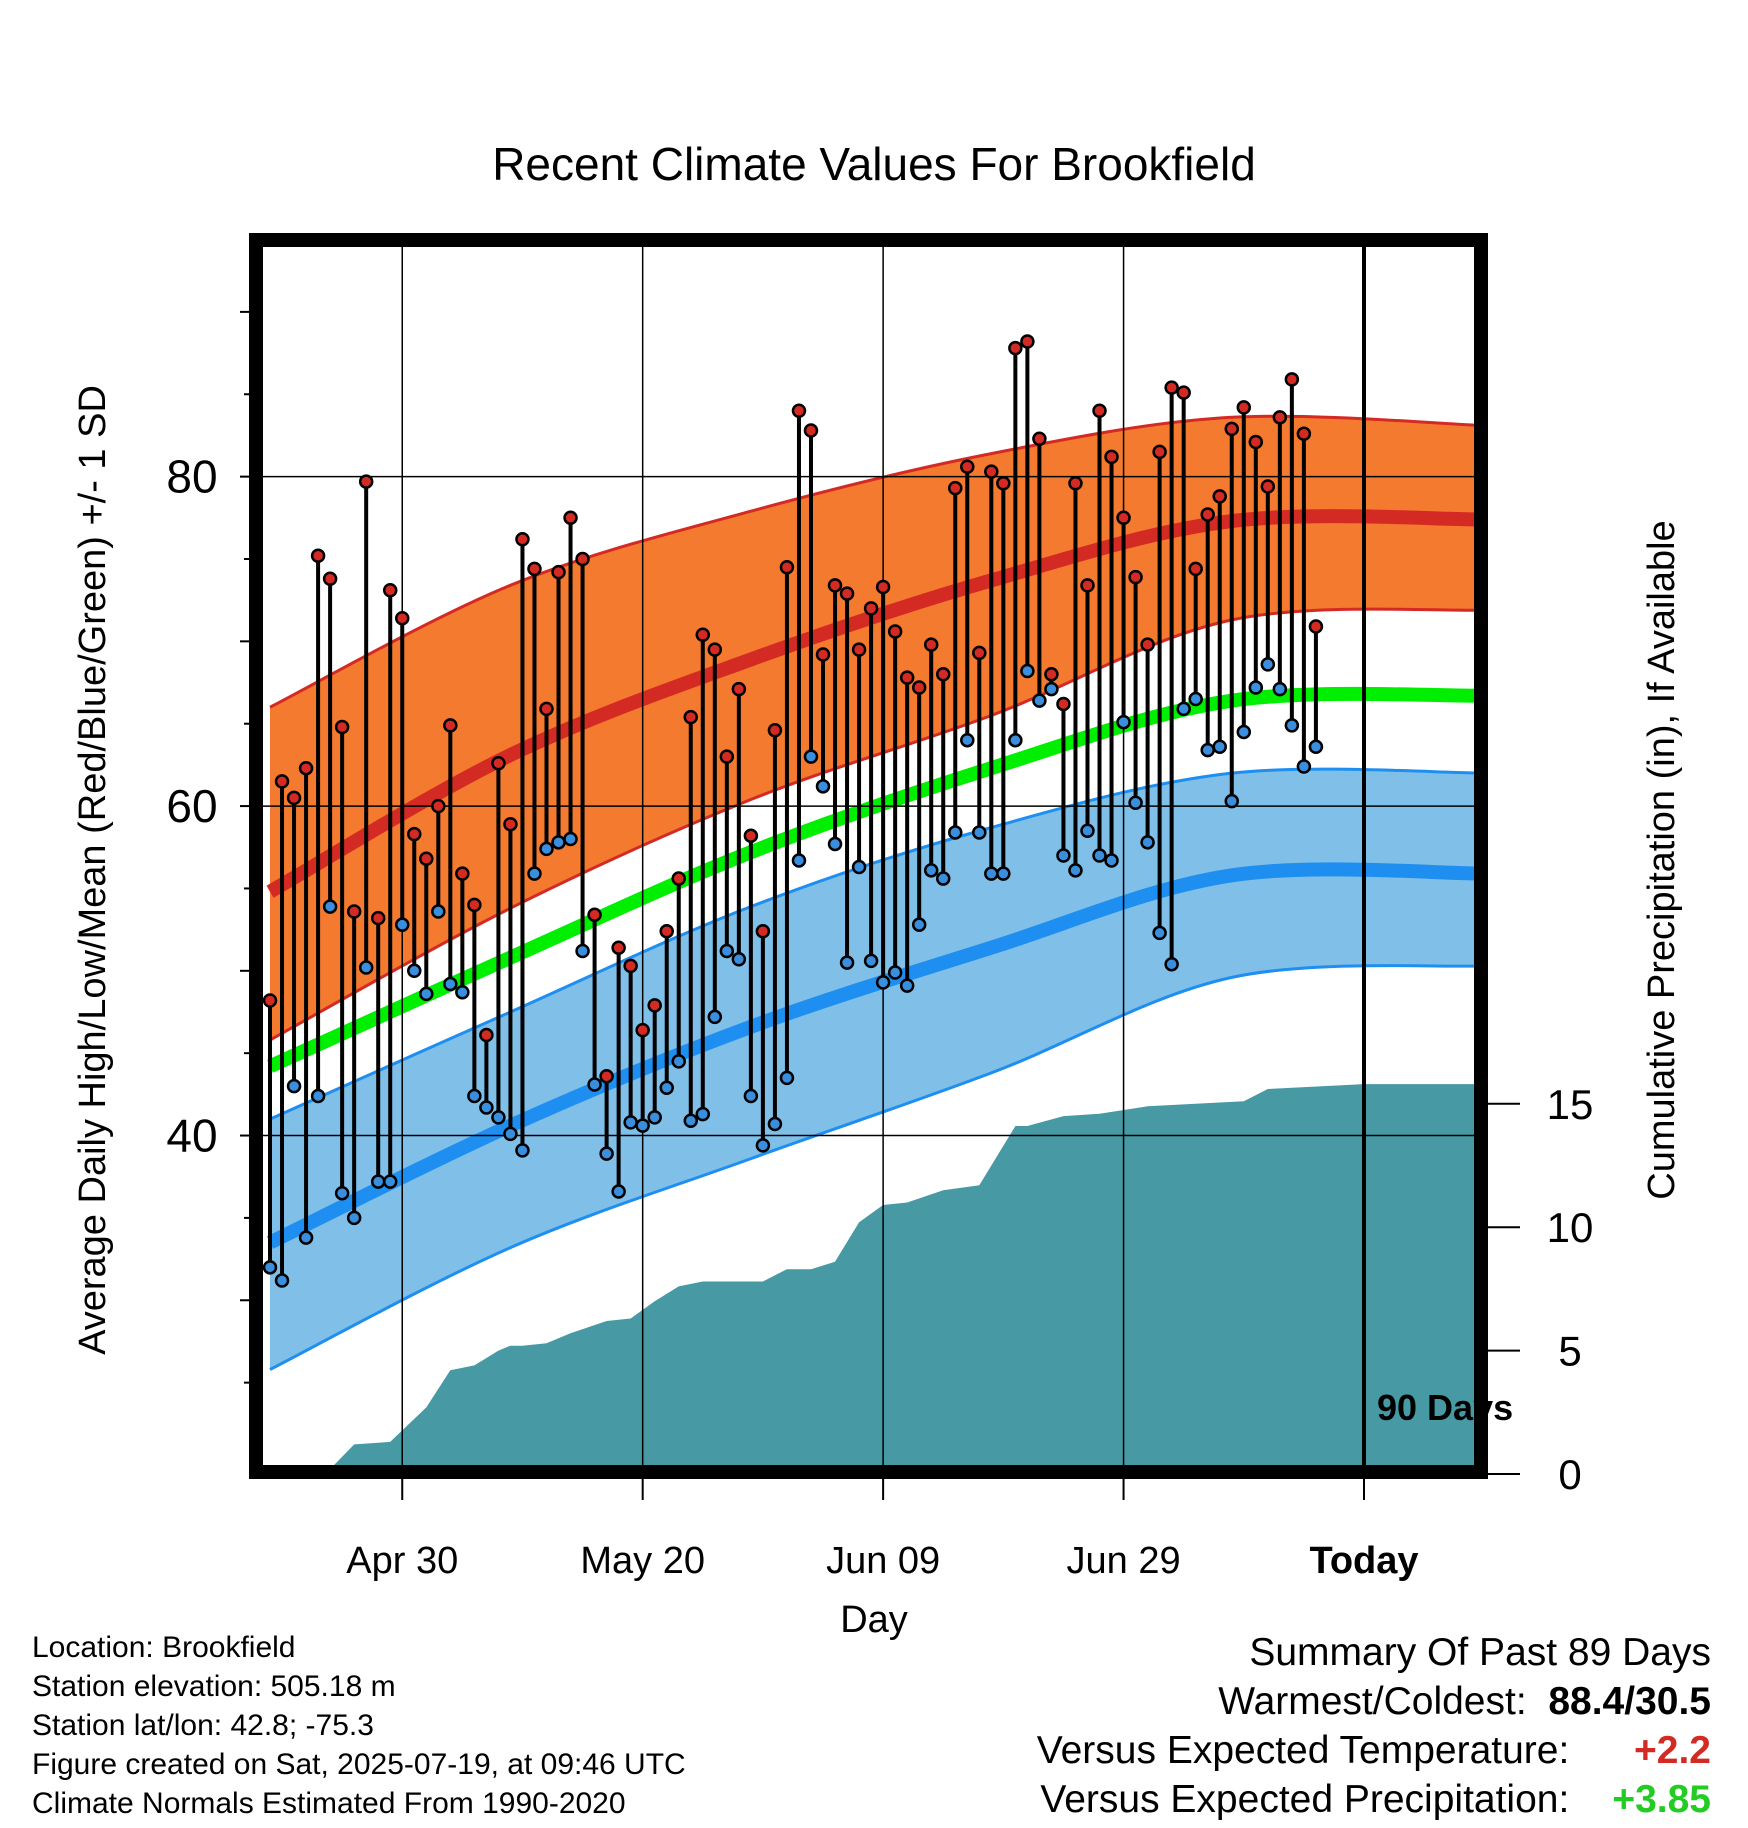  I want to click on window-label: 90 Days, so click(1445, 1407).